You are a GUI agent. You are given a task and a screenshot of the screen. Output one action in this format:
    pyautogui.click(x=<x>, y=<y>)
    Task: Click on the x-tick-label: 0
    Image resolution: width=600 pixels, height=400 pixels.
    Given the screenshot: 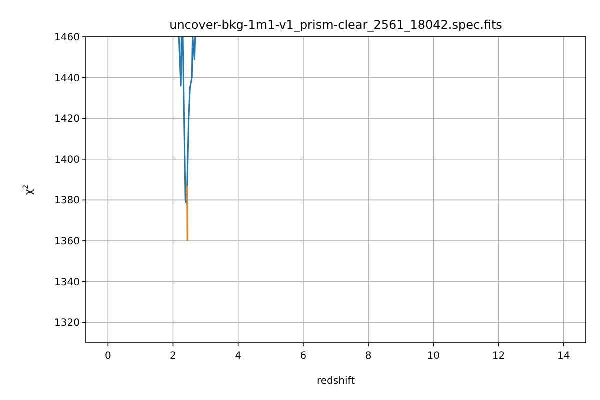 What is the action you would take?
    pyautogui.click(x=108, y=356)
    